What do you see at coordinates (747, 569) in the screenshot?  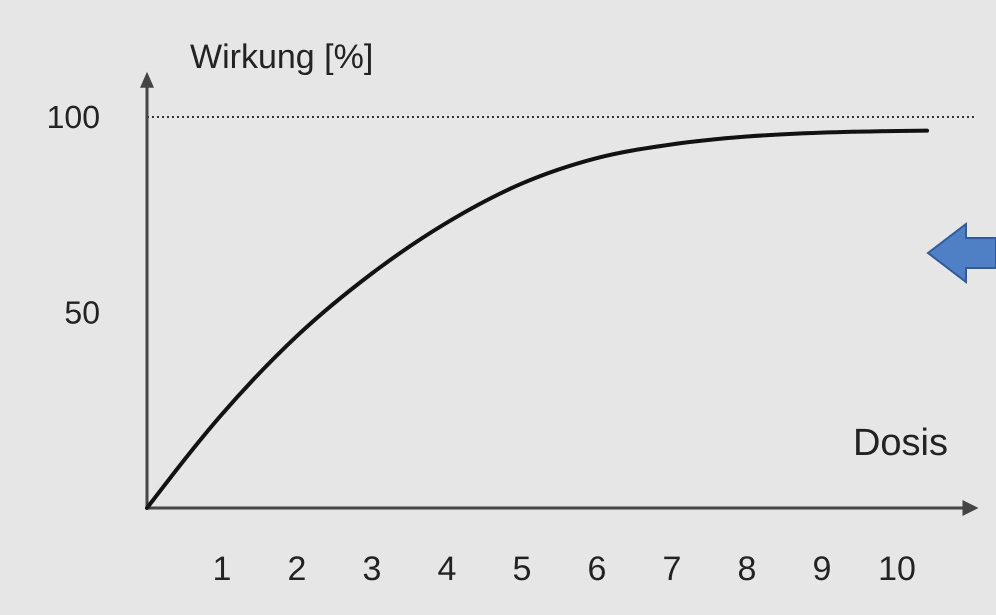 I see `x-tick-label: 8` at bounding box center [747, 569].